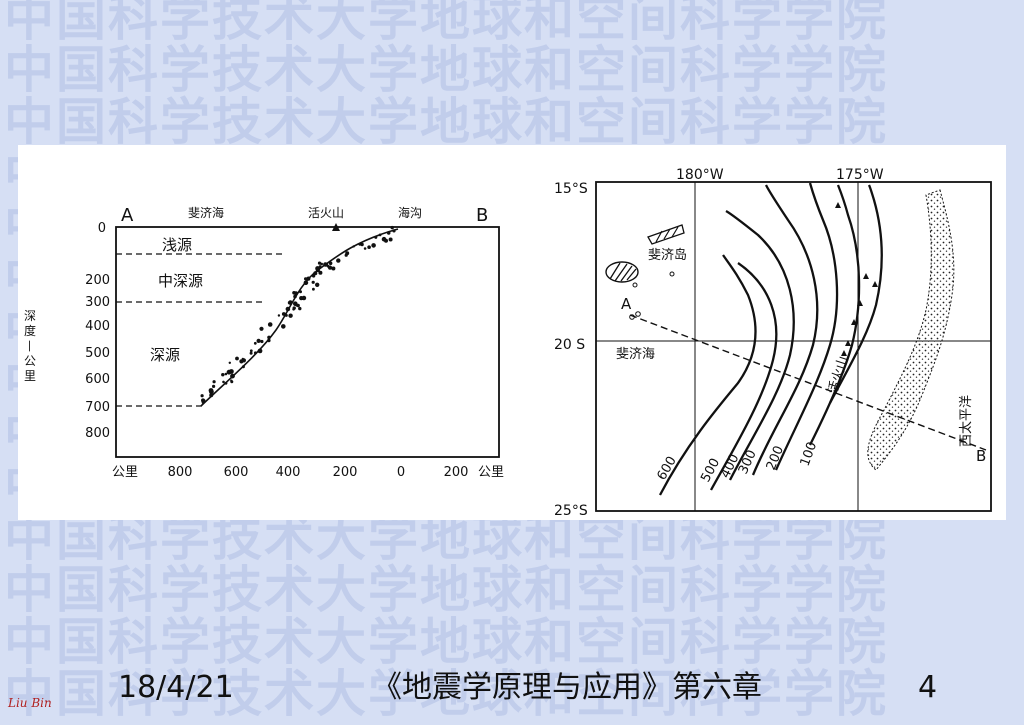  I want to click on fiji-island-small, so click(666, 234).